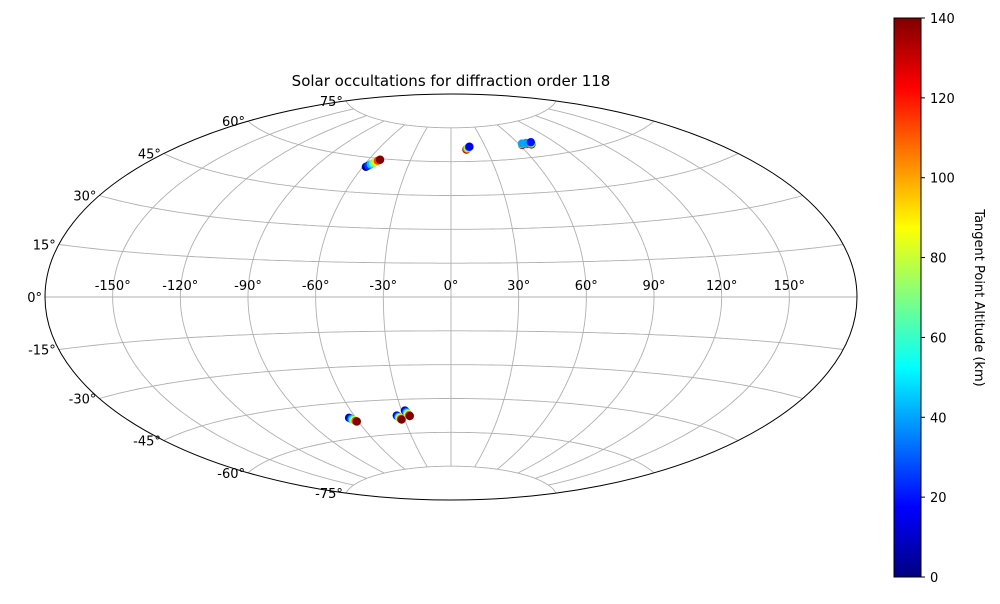 This screenshot has width=1000, height=604. What do you see at coordinates (329, 494) in the screenshot?
I see `latitude-tick-label: -75°` at bounding box center [329, 494].